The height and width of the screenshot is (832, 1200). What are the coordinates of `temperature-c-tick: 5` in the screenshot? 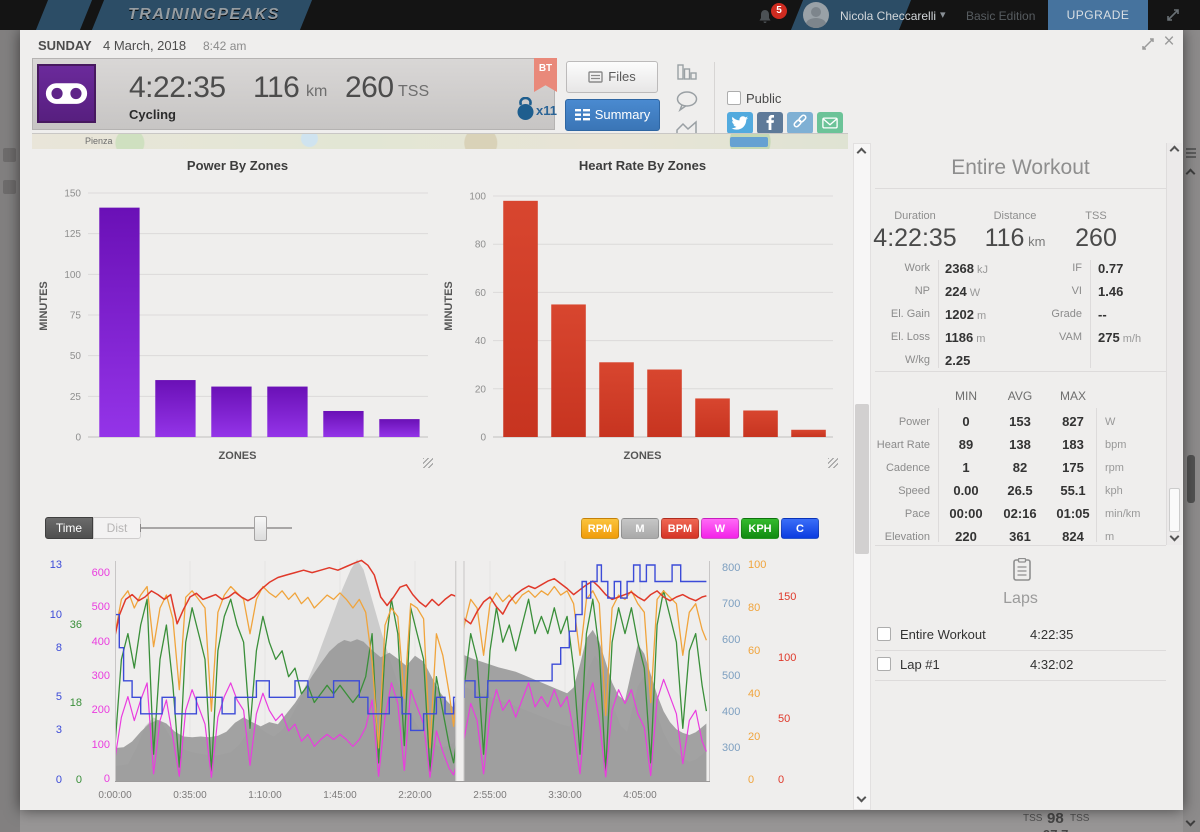 It's located at (58, 697).